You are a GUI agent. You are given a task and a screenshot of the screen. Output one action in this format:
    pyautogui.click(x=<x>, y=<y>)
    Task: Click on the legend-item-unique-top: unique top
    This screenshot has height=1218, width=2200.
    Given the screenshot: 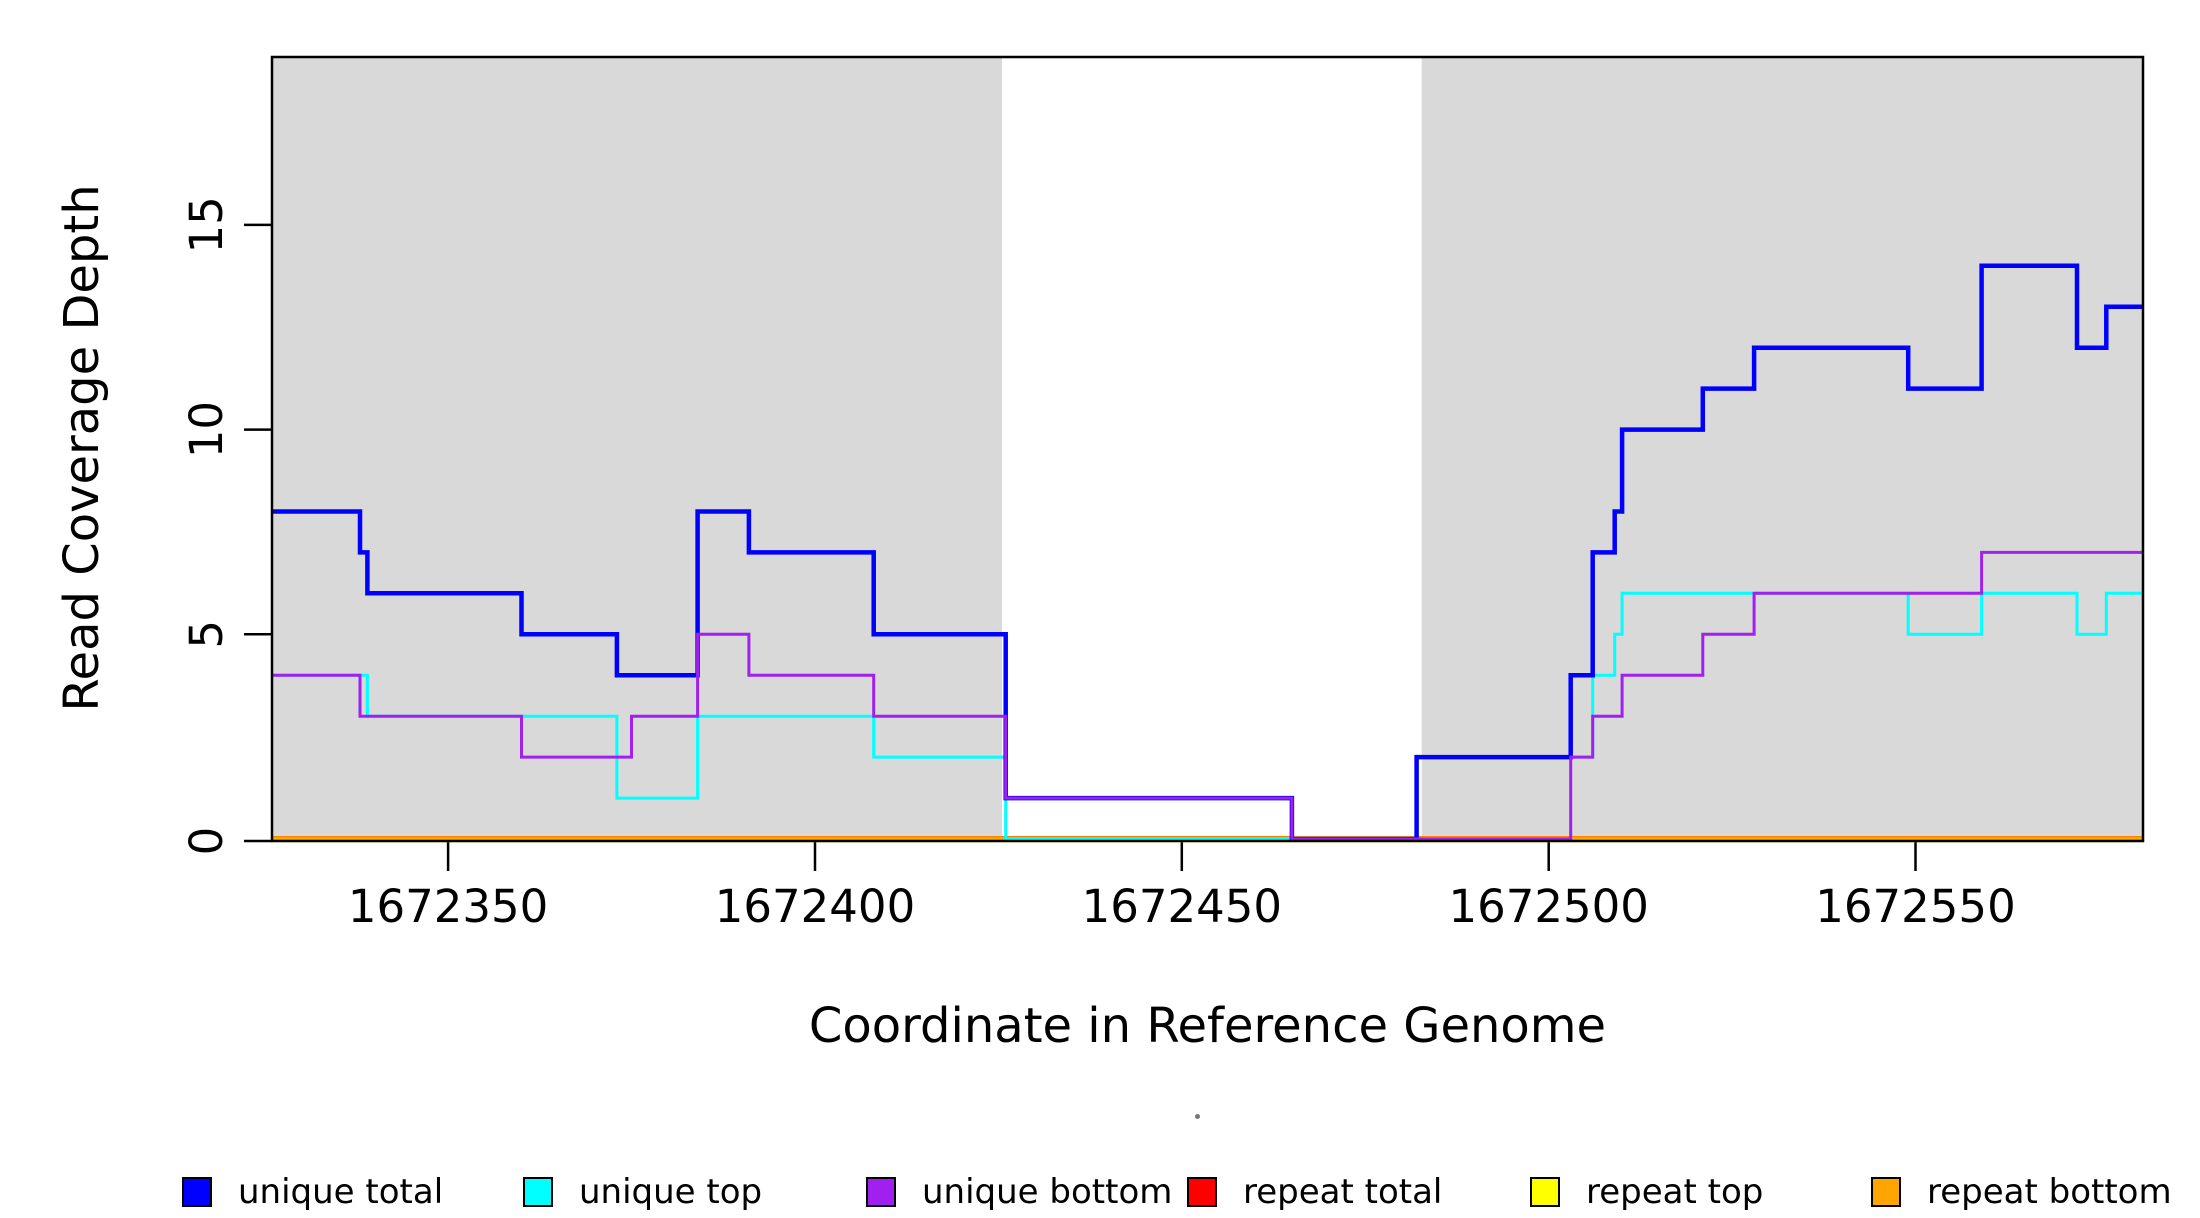 What is the action you would take?
    pyautogui.click(x=642, y=1192)
    